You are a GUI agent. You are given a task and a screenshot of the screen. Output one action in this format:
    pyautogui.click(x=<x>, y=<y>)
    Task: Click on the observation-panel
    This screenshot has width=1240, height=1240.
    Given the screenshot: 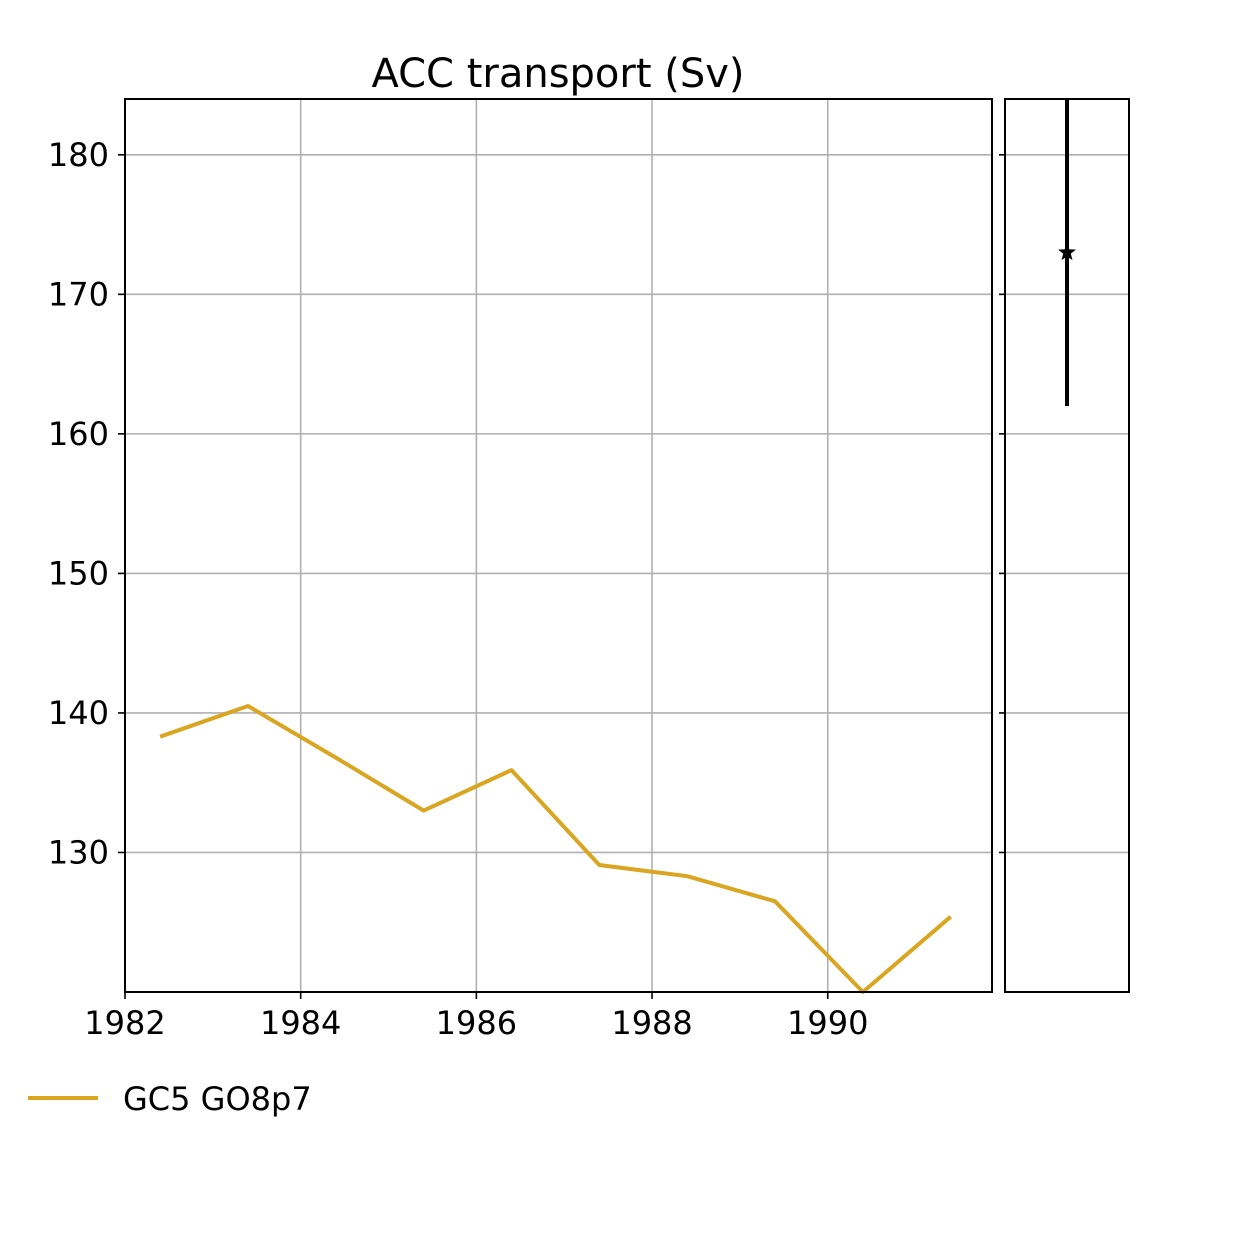 What is the action you would take?
    pyautogui.click(x=1064, y=545)
    